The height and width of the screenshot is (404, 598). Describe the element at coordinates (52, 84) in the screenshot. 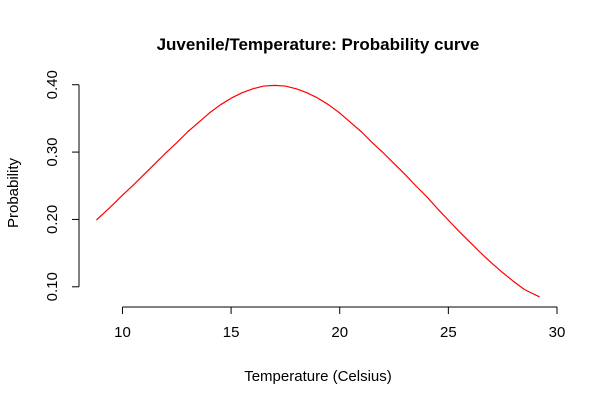

I see `y-tick-label: 0.40` at that location.